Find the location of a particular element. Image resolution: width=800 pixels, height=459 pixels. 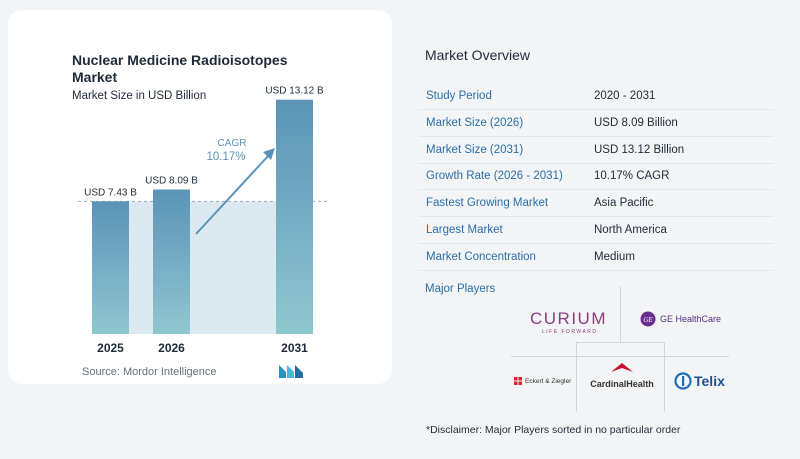

data-label: USD 13.12 B is located at coordinates (294, 91).